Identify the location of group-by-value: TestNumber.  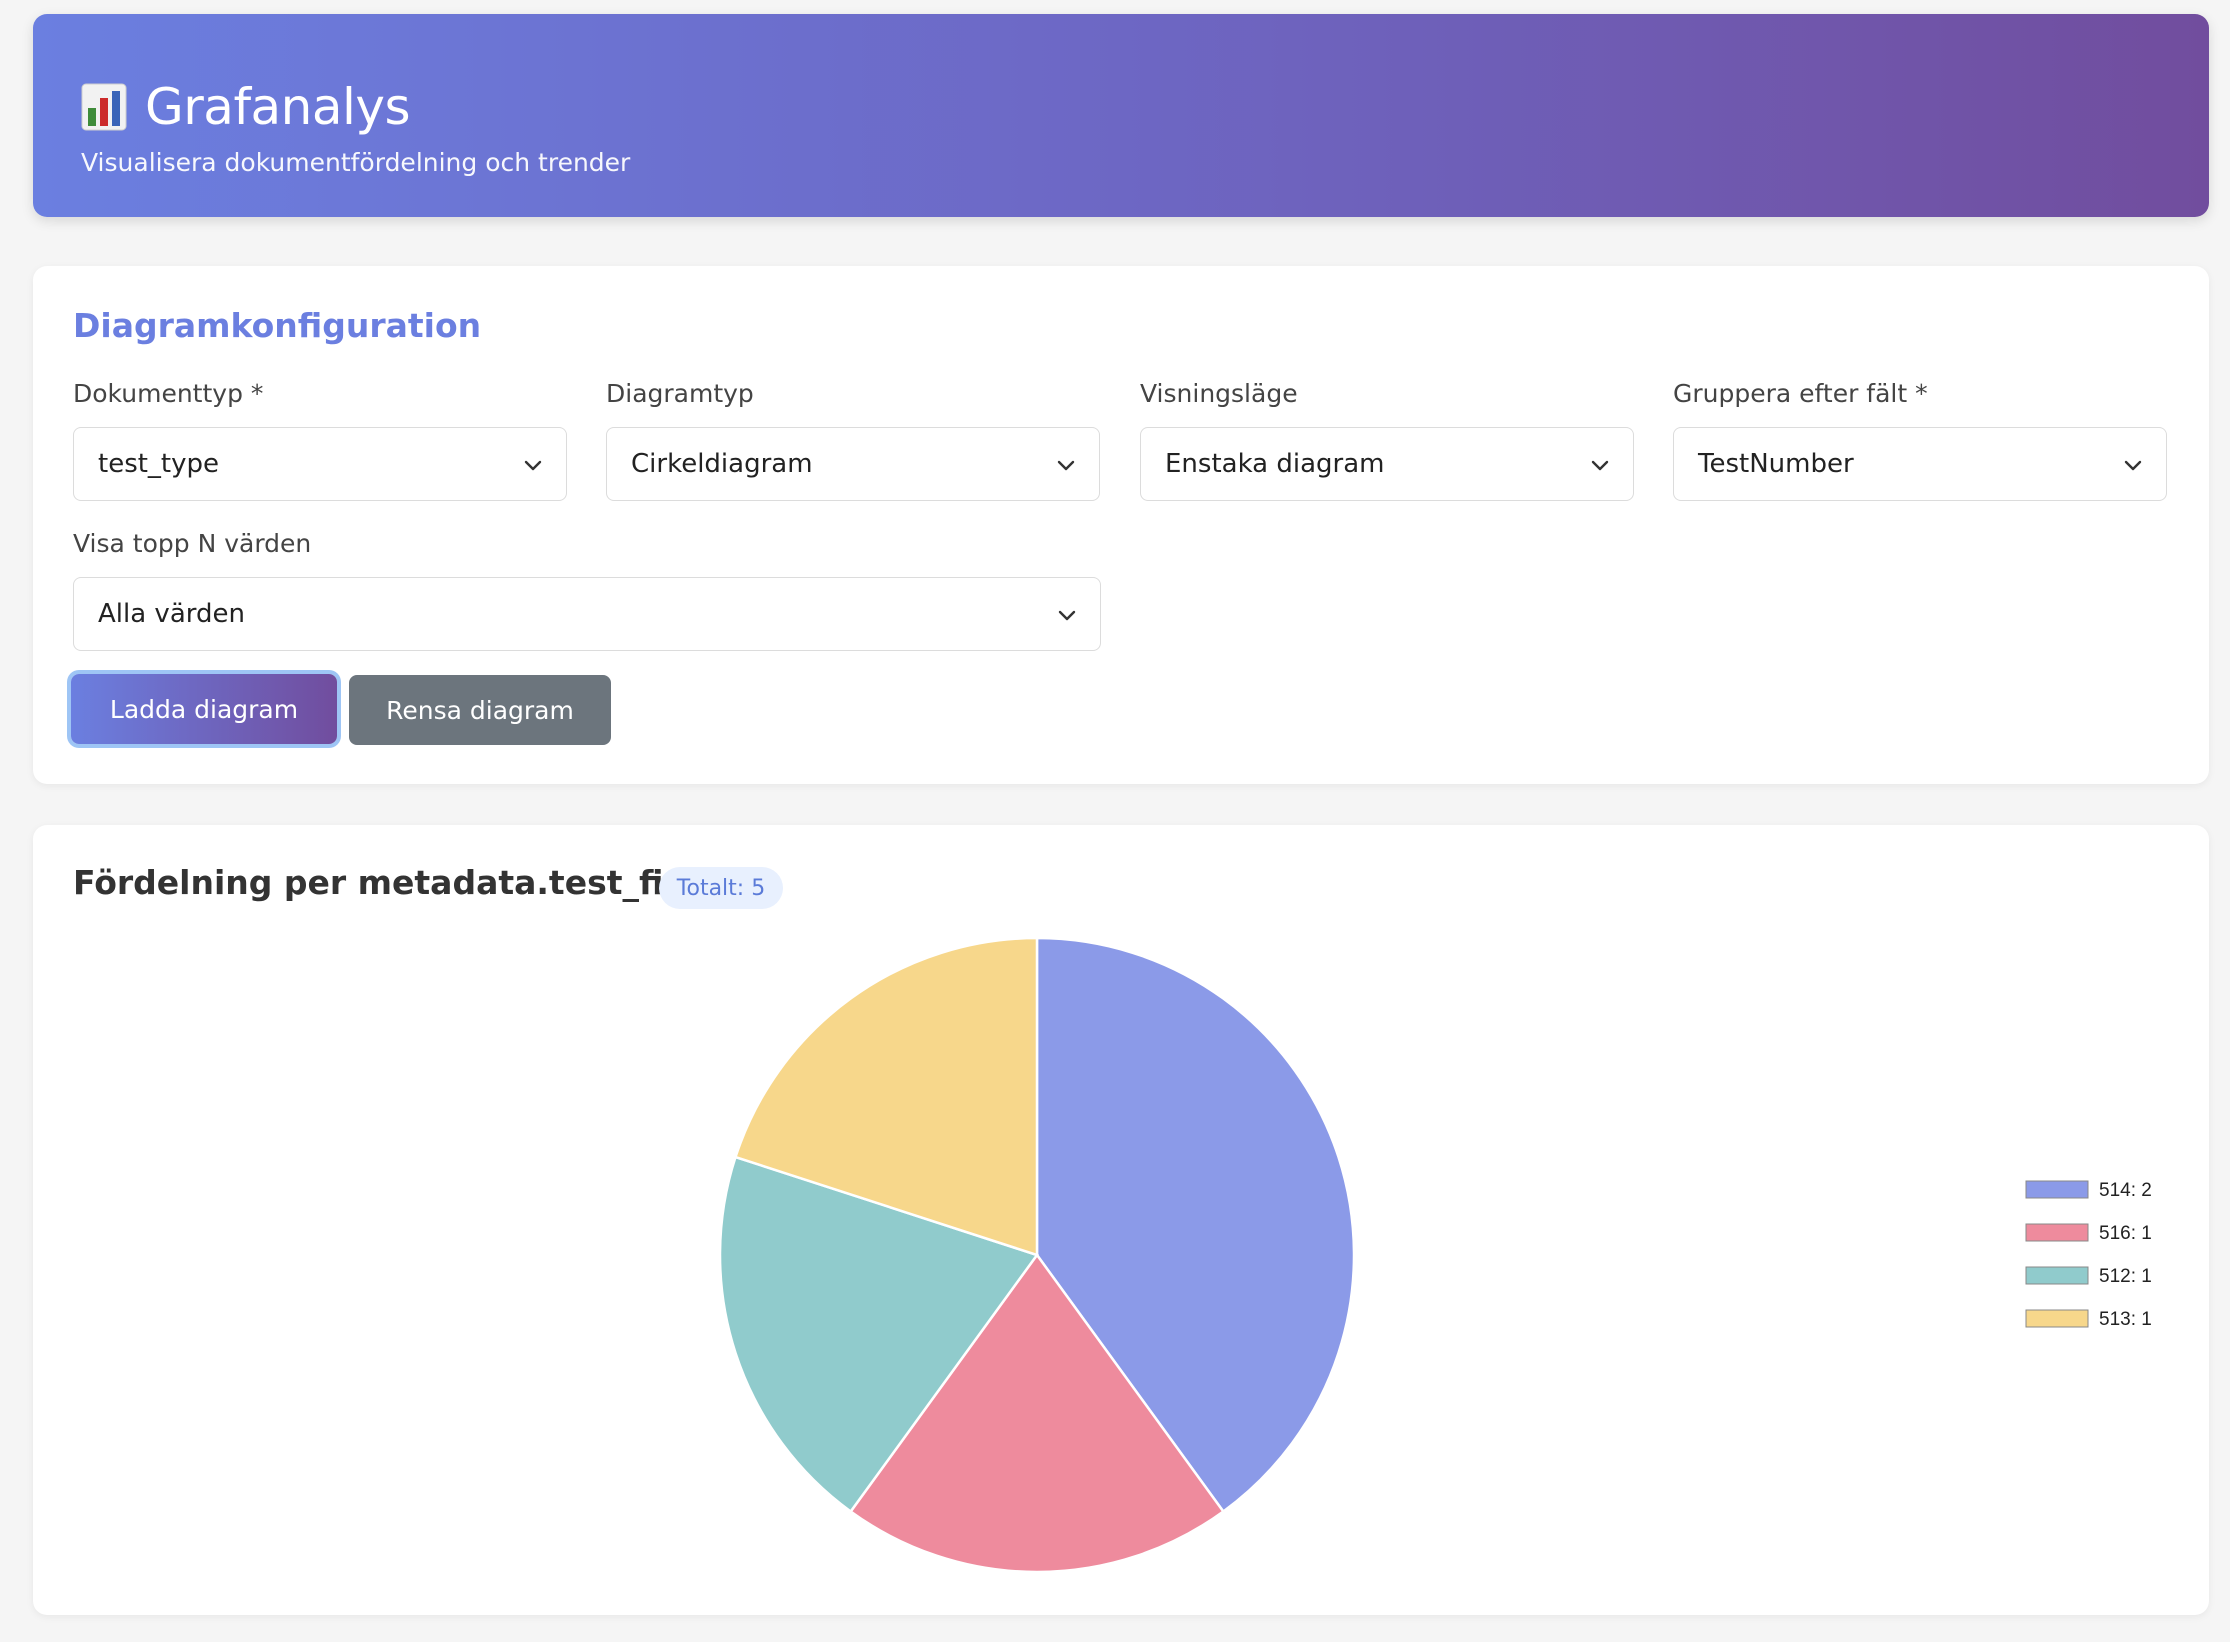
(1776, 464).